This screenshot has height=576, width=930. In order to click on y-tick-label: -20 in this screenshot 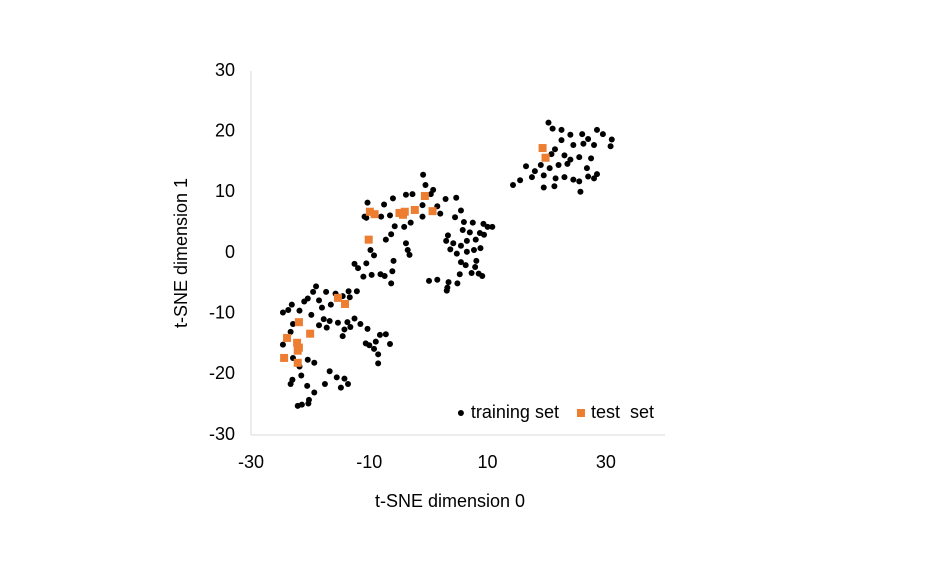, I will do `click(222, 373)`.